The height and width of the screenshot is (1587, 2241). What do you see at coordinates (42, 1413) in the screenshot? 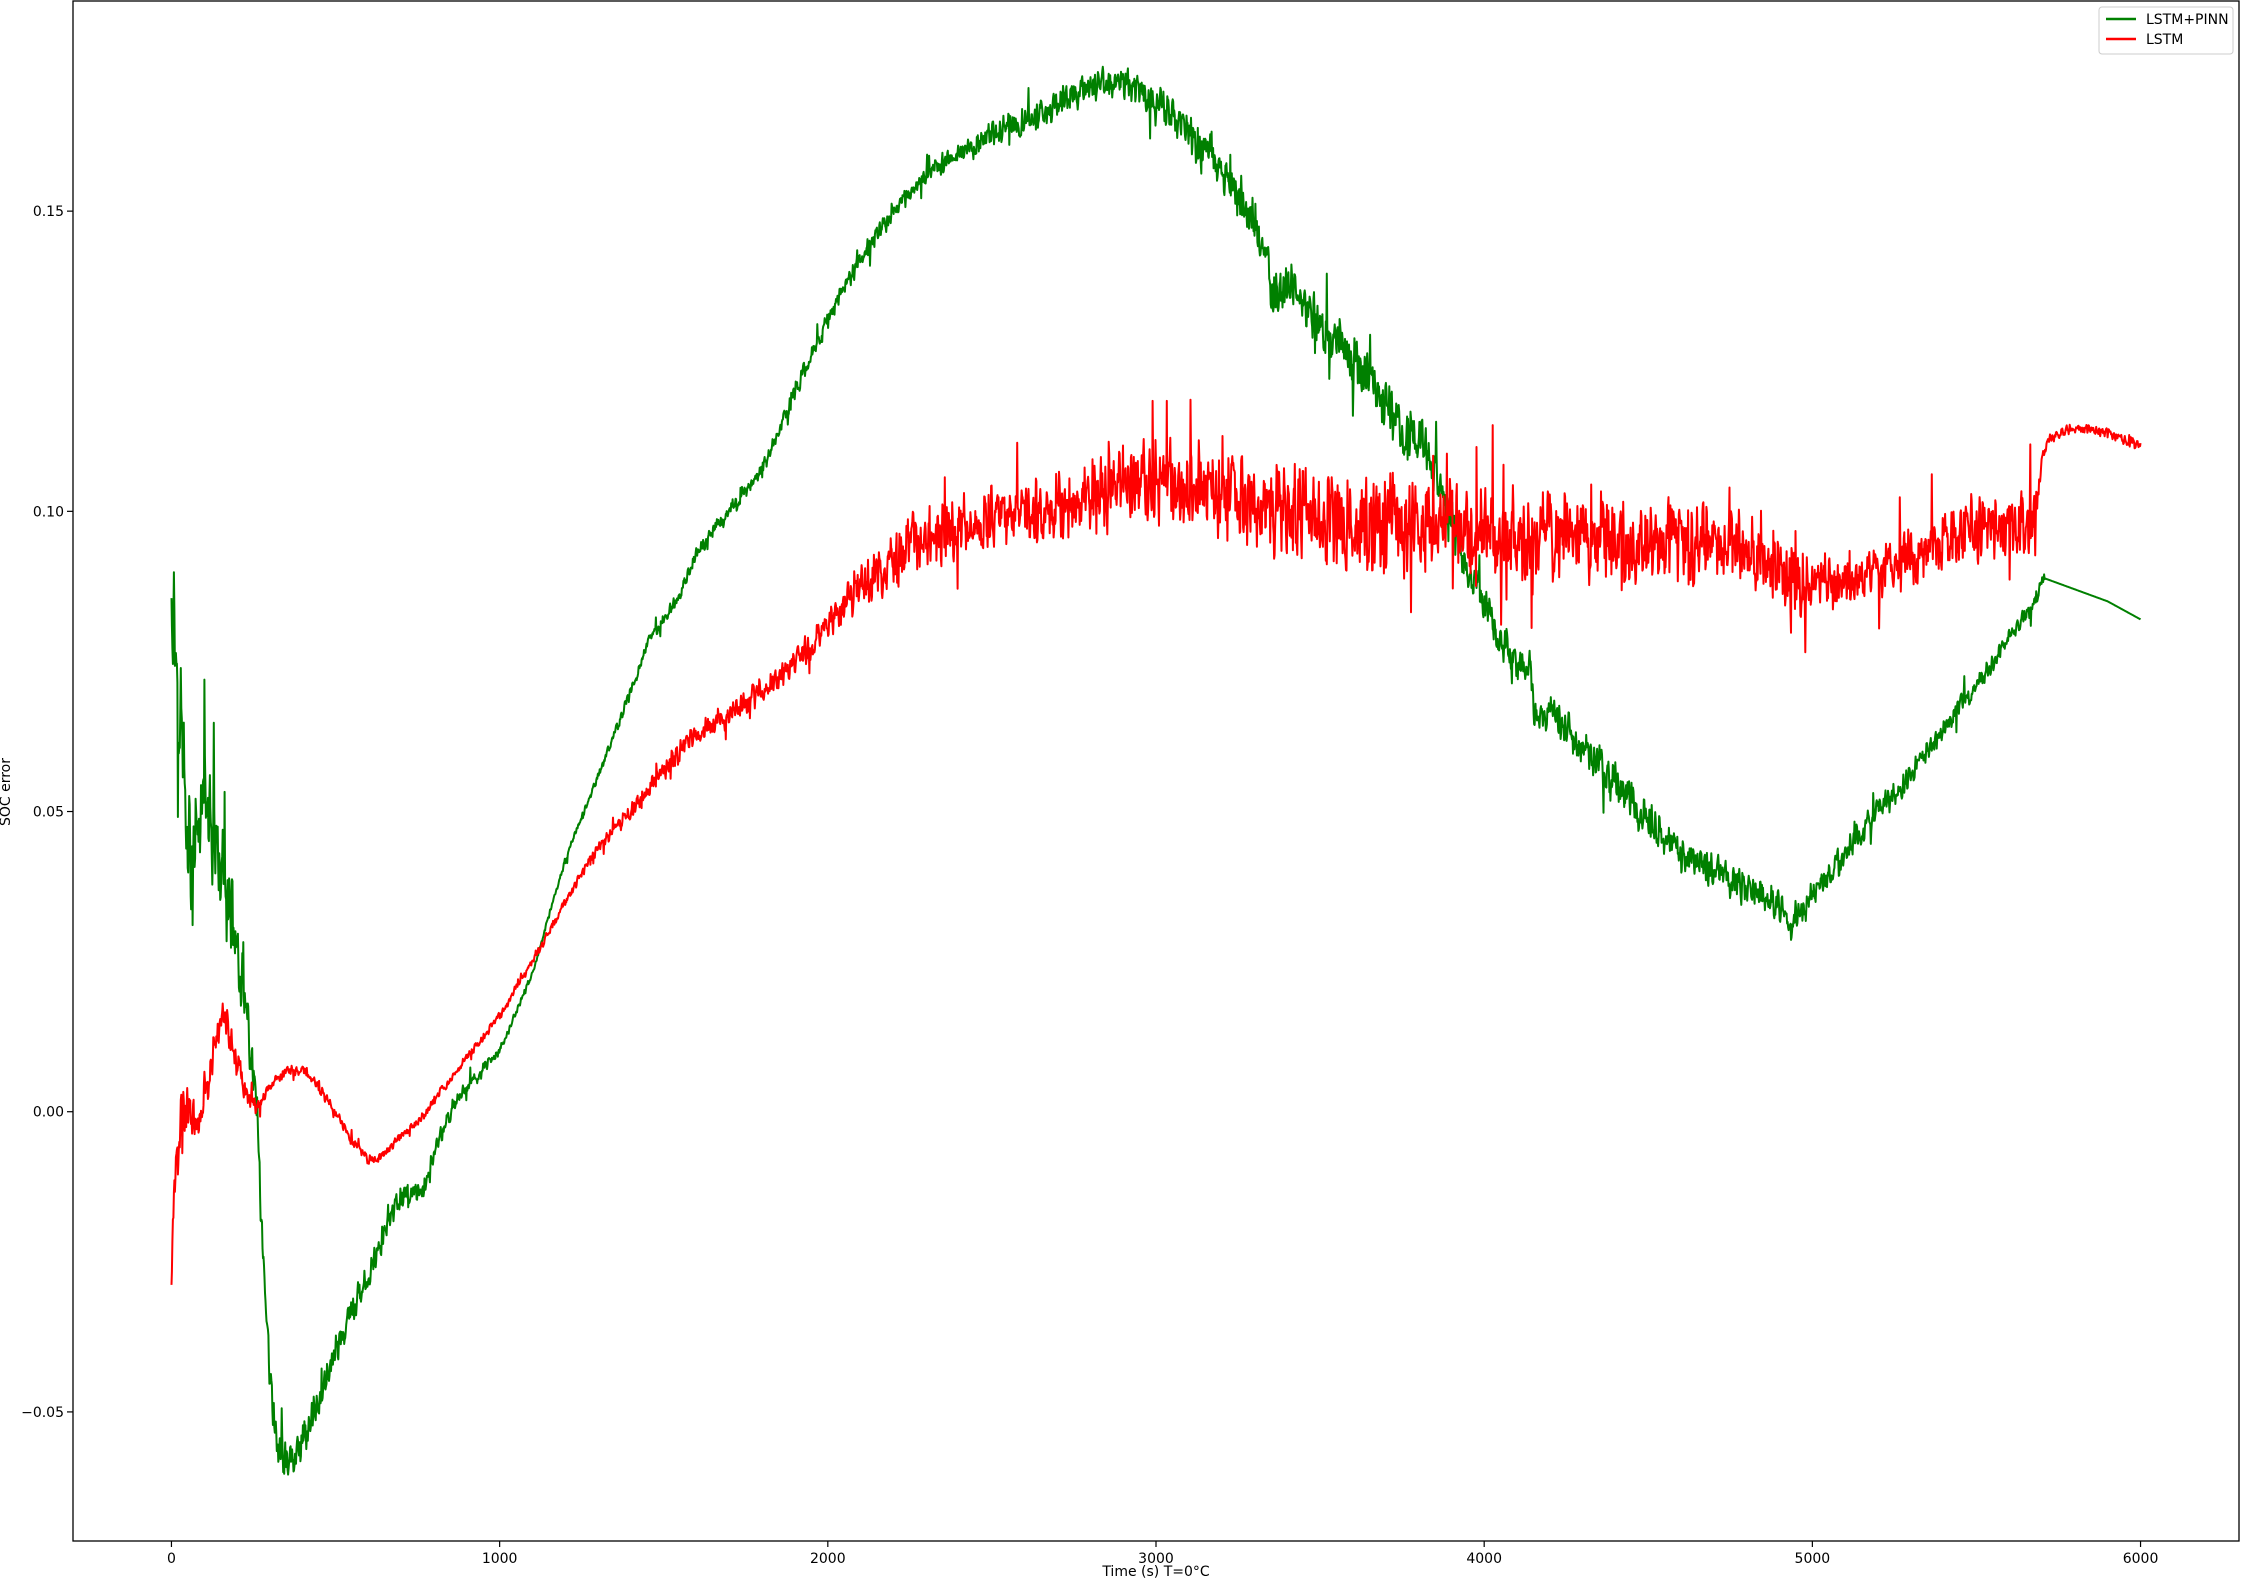
I see `y-tick-label: −0.05` at bounding box center [42, 1413].